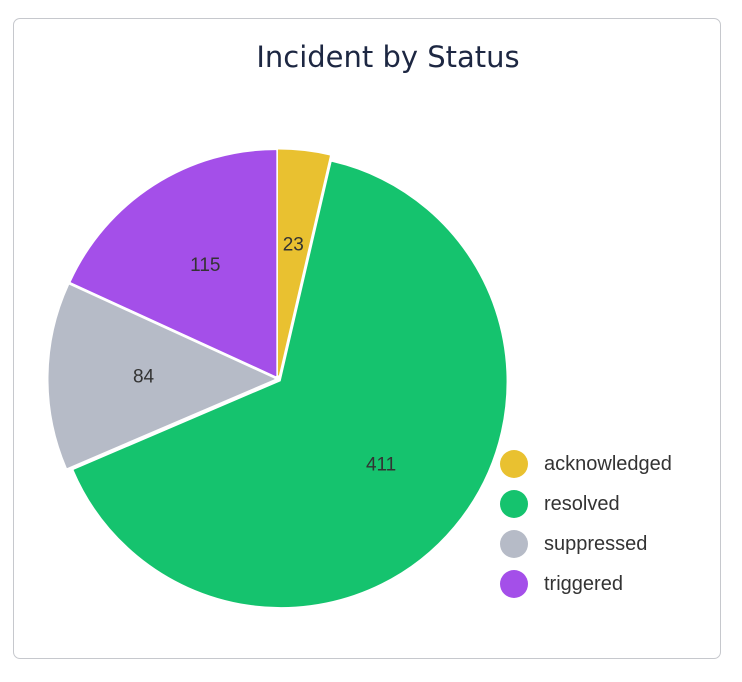 The height and width of the screenshot is (682, 742). I want to click on legend-swatch-resolved, so click(514, 504).